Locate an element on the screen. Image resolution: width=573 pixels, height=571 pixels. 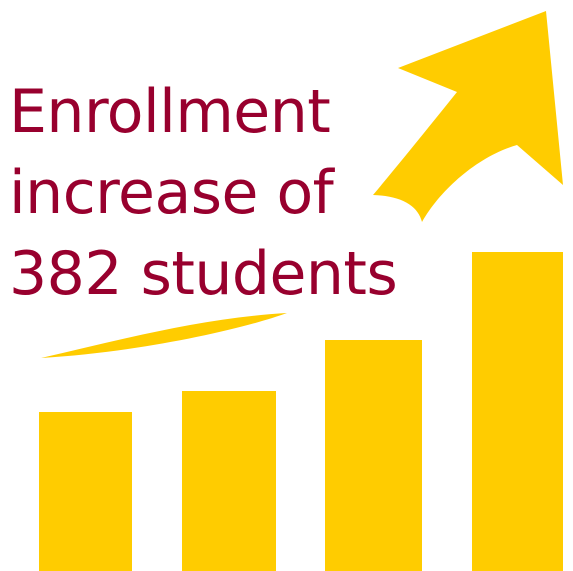
headline-line-1: Enrollment is located at coordinates (170, 112).